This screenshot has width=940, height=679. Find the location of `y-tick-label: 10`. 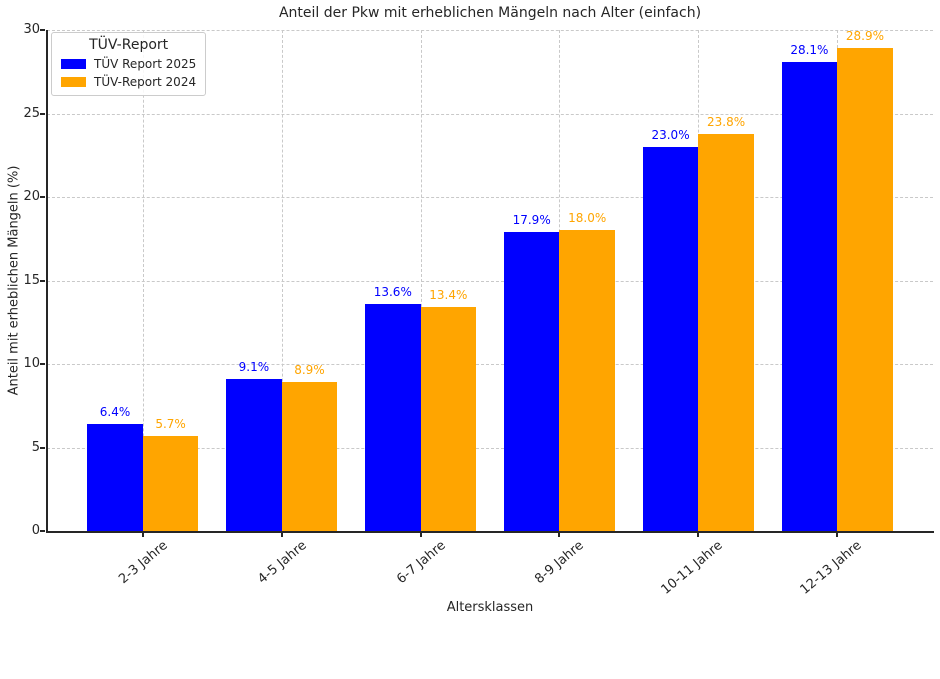

y-tick-label: 10 is located at coordinates (31, 363).